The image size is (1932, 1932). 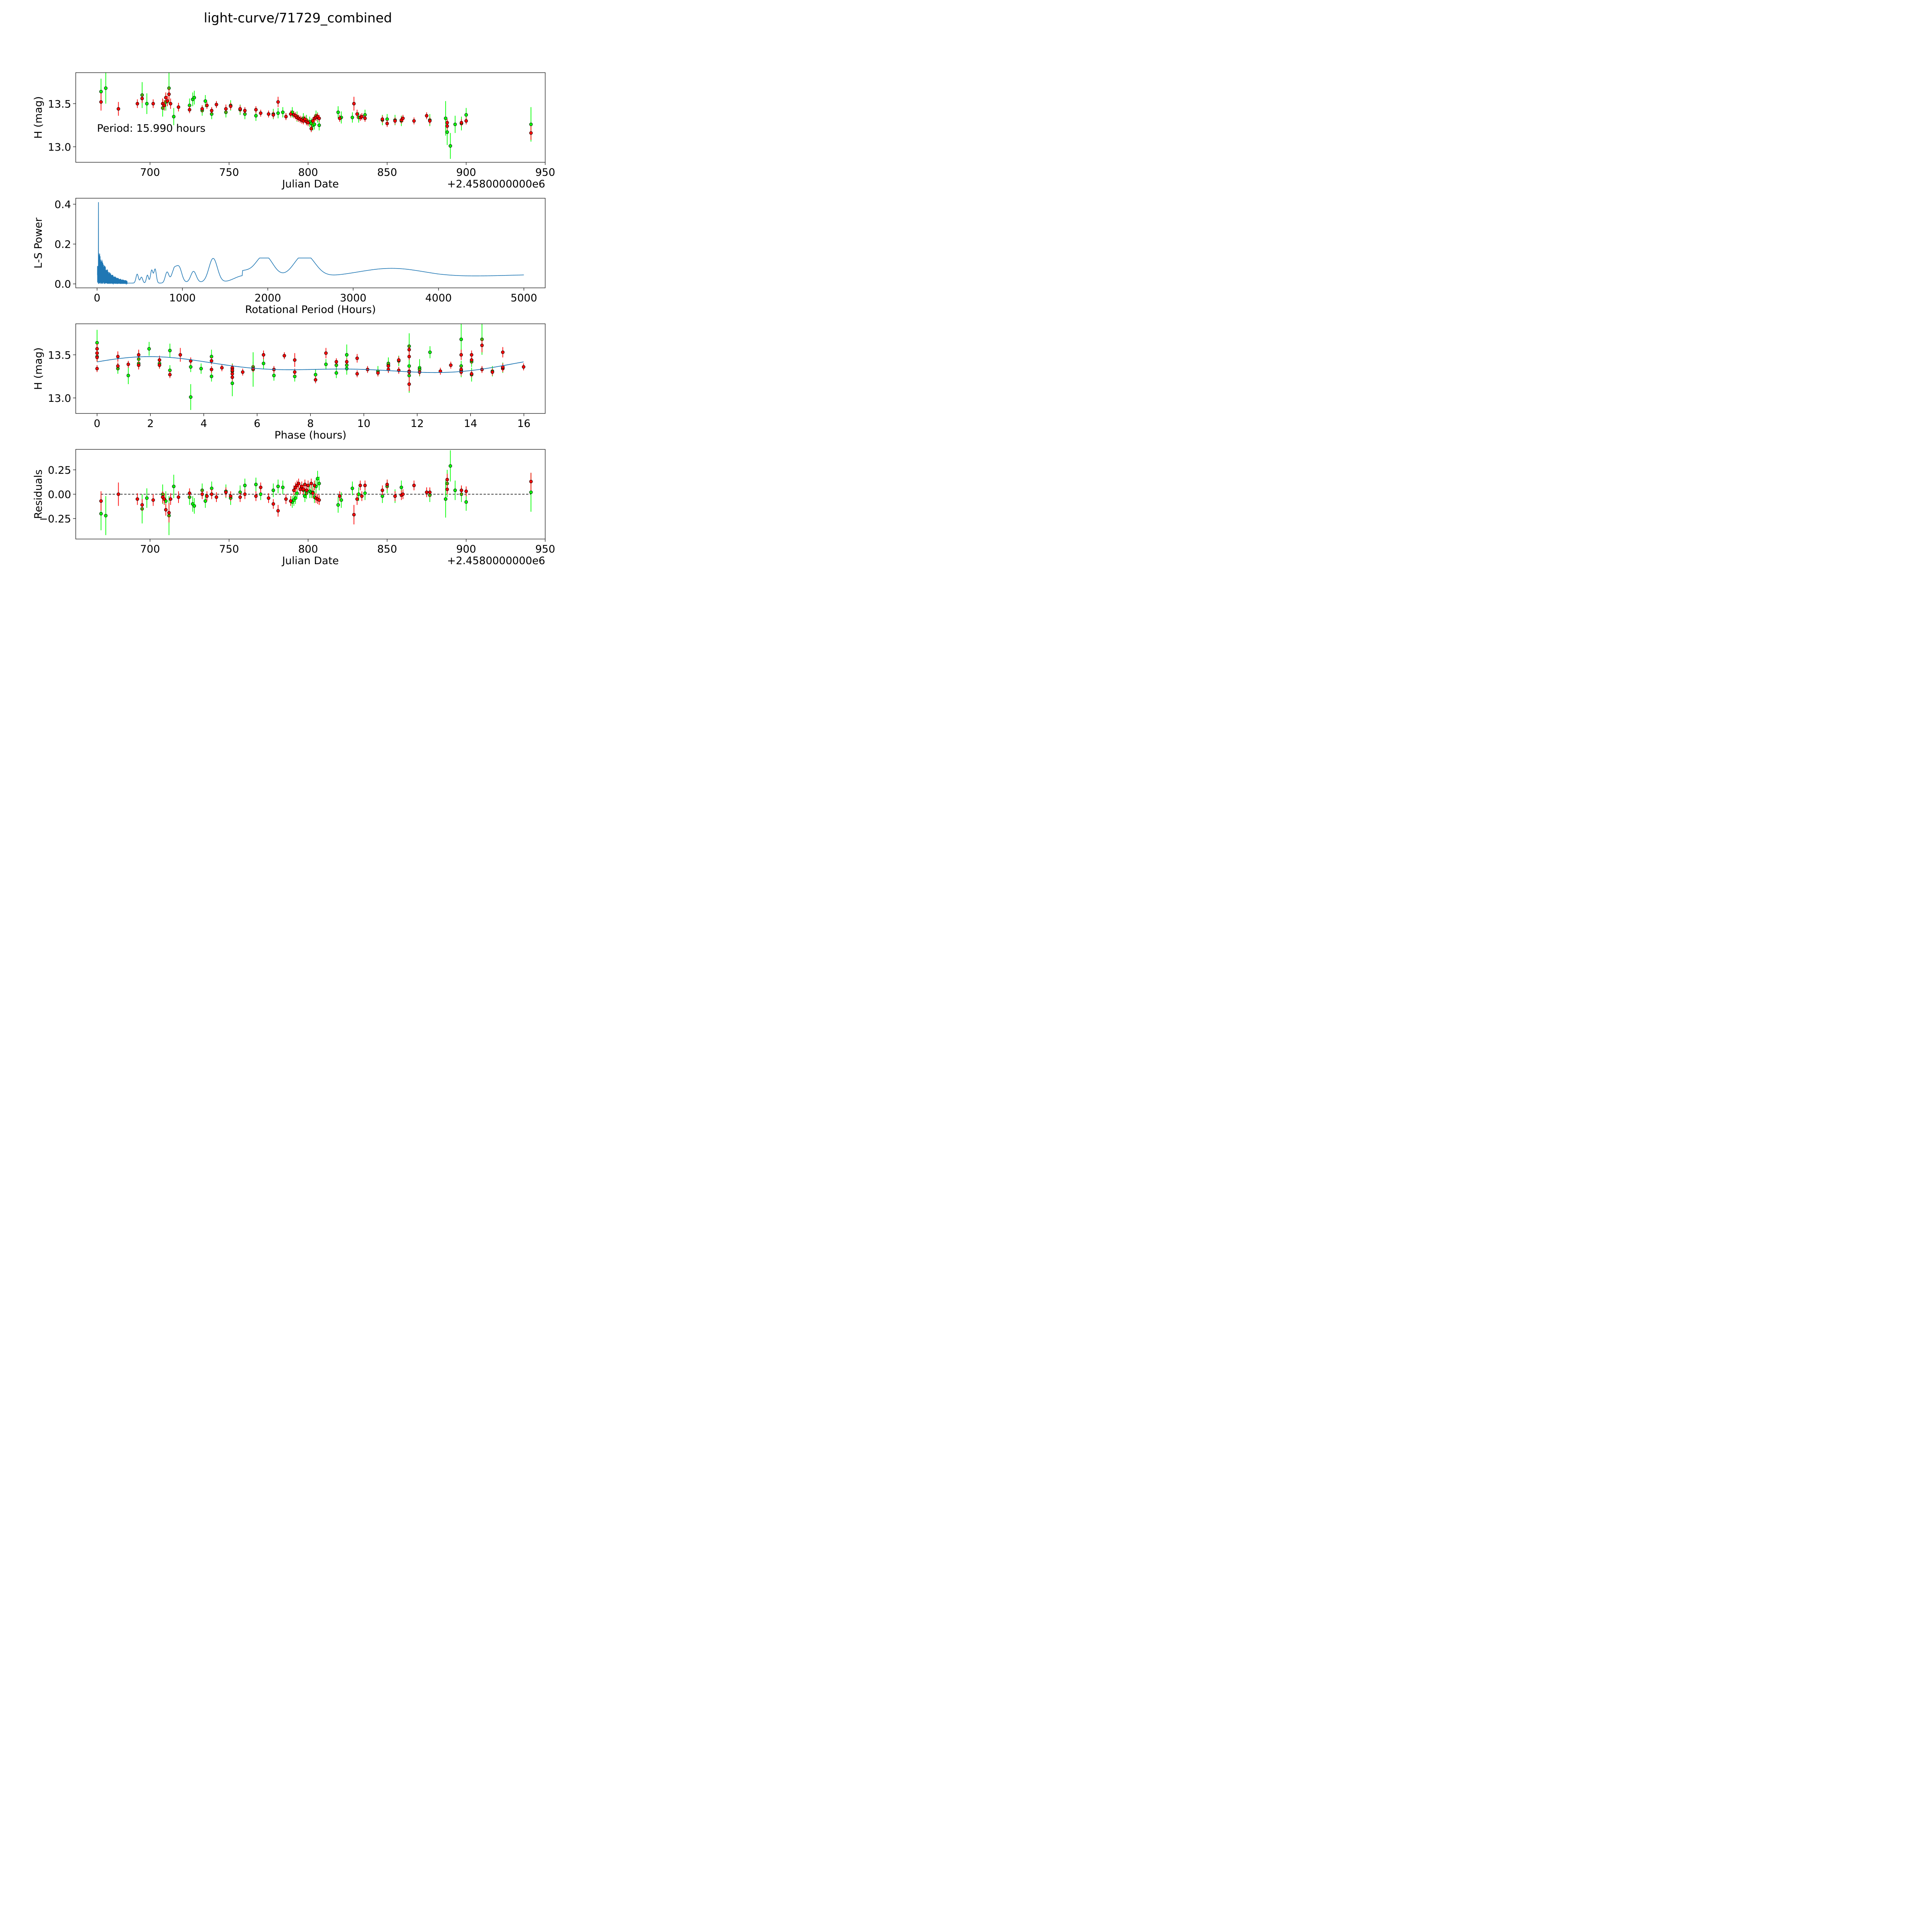 I want to click on x-tick-label: 12, so click(x=417, y=424).